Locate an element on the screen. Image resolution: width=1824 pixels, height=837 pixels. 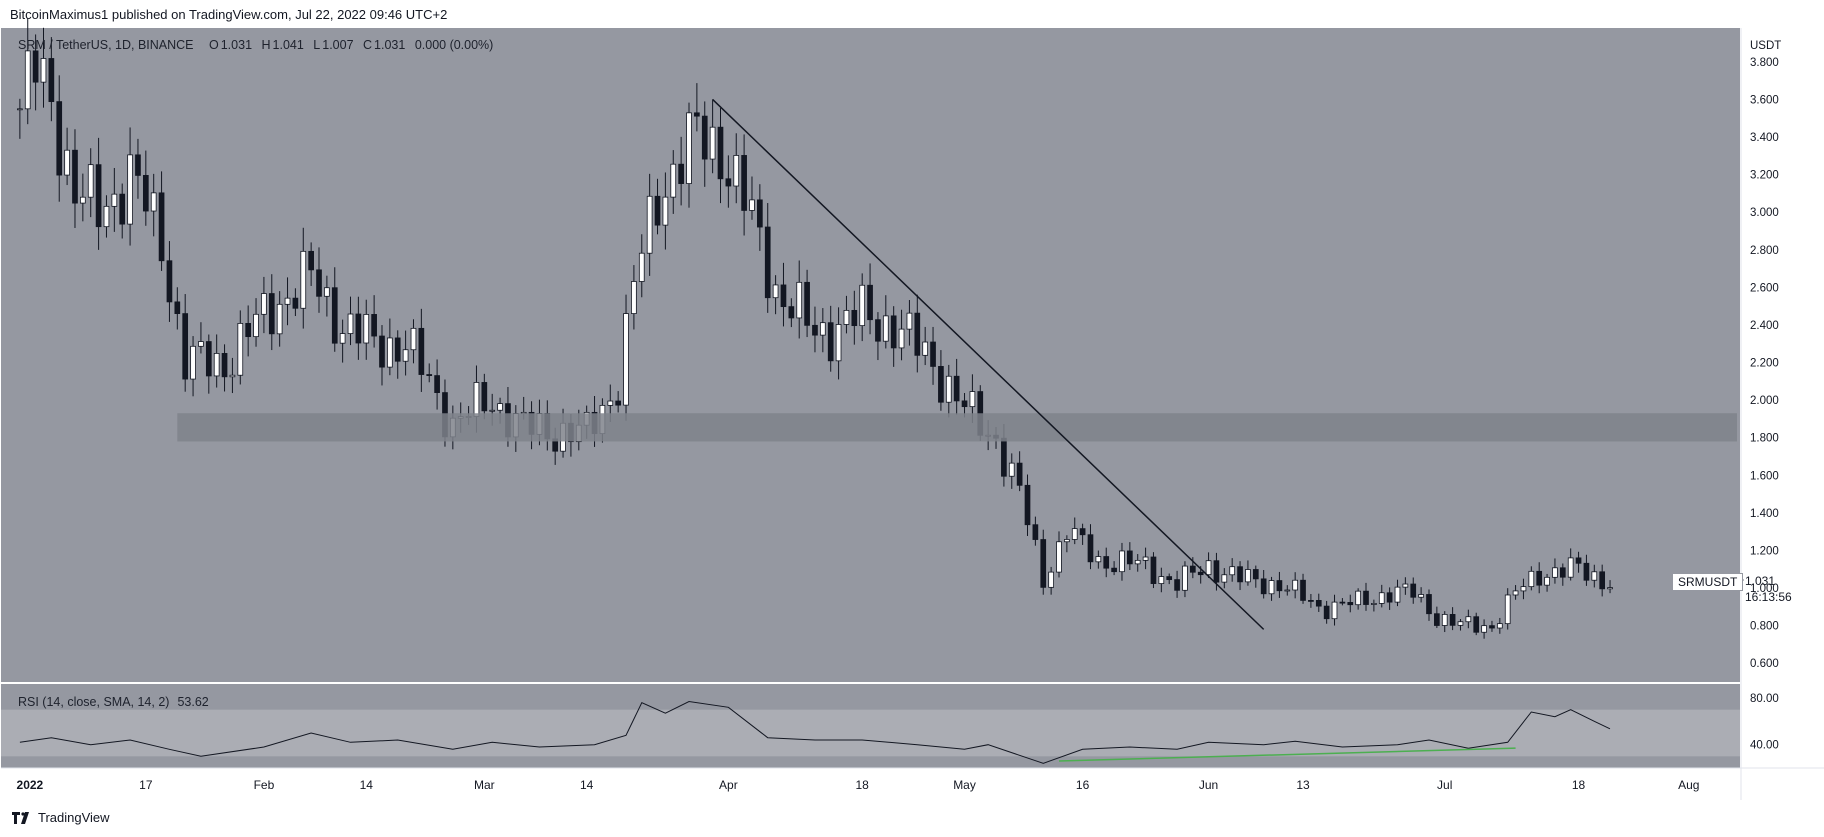
high-key: H is located at coordinates (266, 45).